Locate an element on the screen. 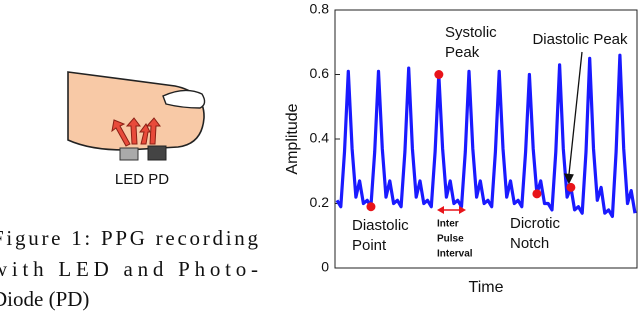 This screenshot has height=314, width=640. annotation-label: Diastolic is located at coordinates (380, 225).